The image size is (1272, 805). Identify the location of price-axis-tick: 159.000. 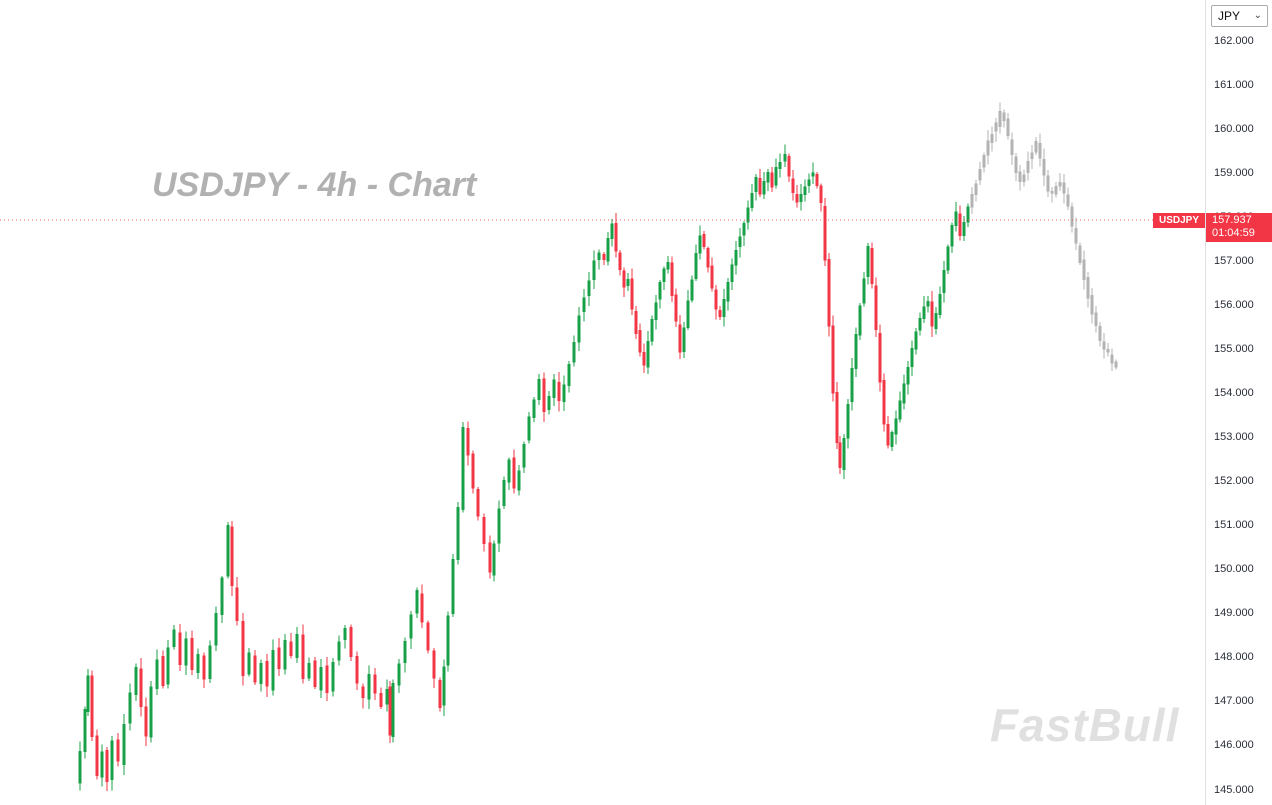
(1234, 172).